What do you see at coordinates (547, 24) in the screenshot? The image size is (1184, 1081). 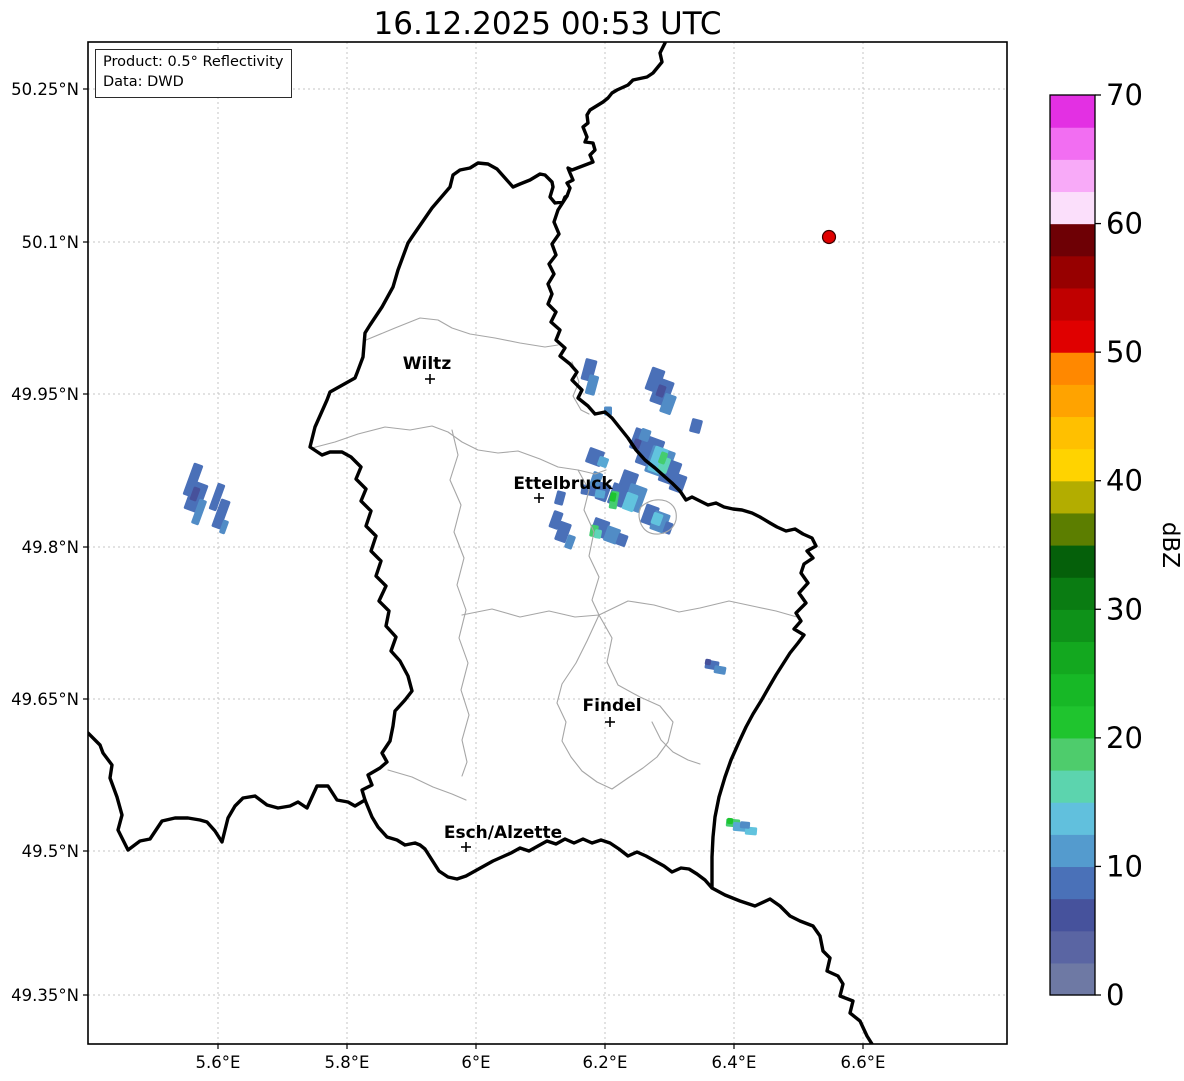 I see `plot-title: 16.12.2025 00:53 UTC` at bounding box center [547, 24].